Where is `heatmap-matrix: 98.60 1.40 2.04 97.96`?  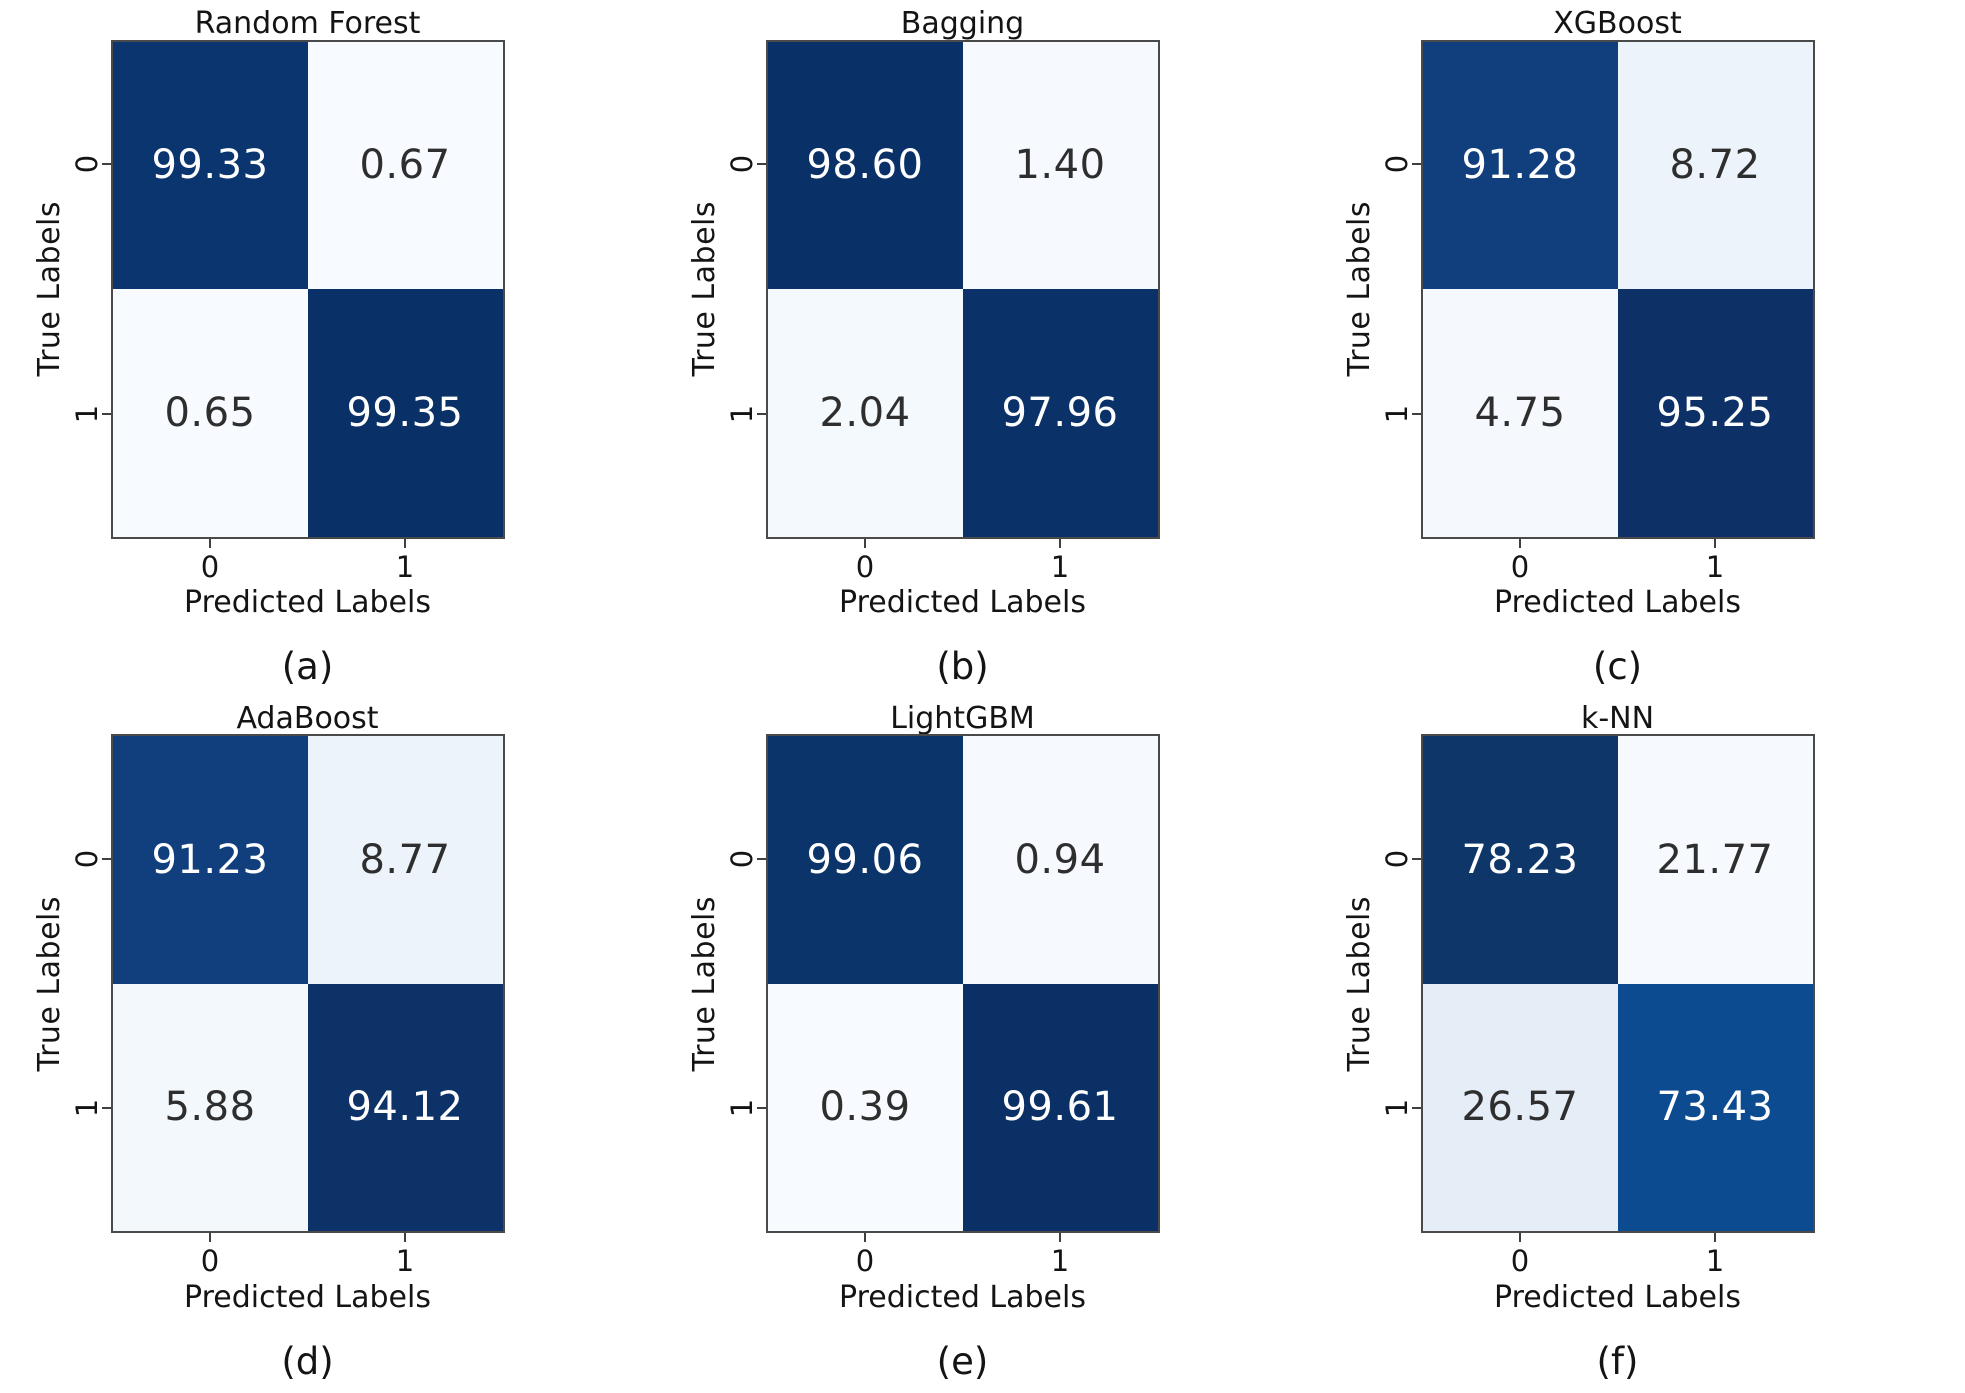 heatmap-matrix: 98.60 1.40 2.04 97.96 is located at coordinates (962, 289).